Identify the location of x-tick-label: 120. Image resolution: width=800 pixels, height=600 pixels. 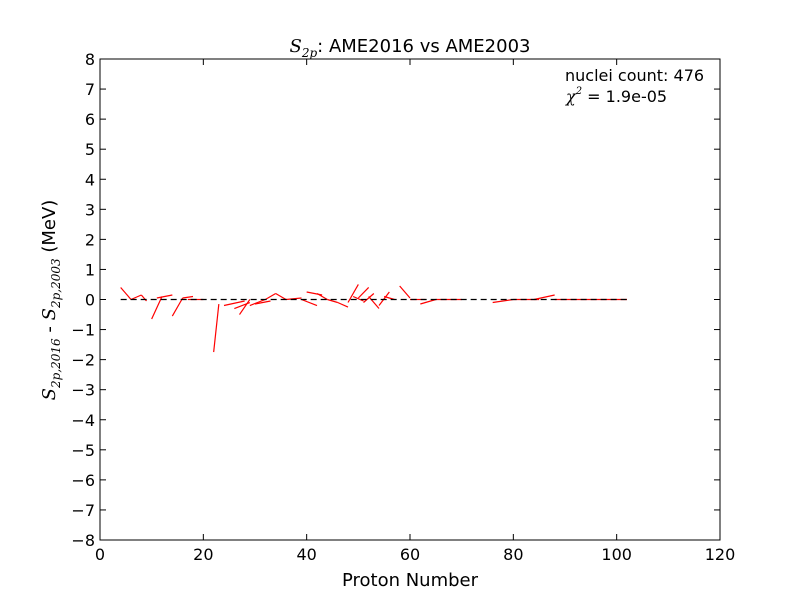
(720, 554).